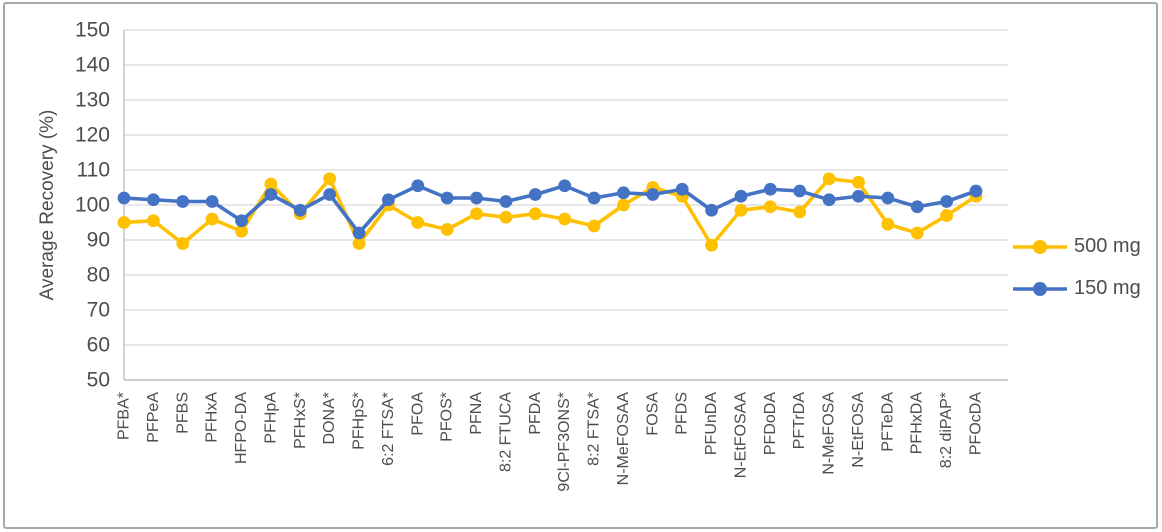  I want to click on y-tick-label: 130, so click(92, 100).